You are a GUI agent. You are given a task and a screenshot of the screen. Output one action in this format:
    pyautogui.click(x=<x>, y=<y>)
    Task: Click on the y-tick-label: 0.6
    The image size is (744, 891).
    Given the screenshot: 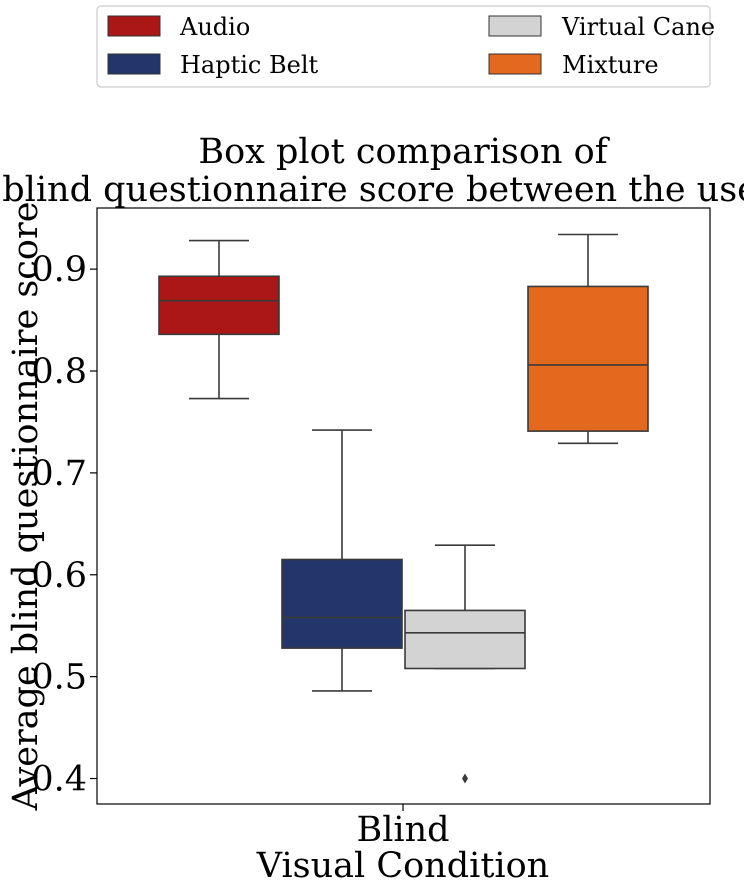 What is the action you would take?
    pyautogui.click(x=59, y=576)
    